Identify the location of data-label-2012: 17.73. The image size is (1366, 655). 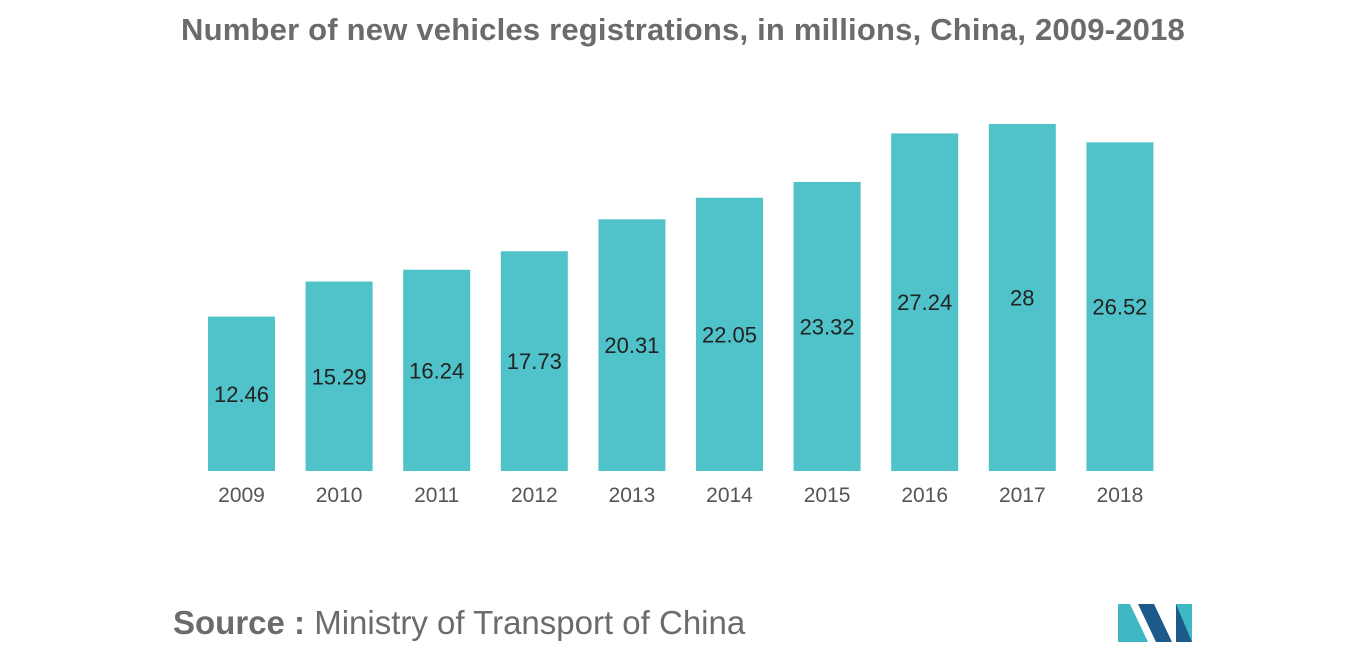
(534, 361).